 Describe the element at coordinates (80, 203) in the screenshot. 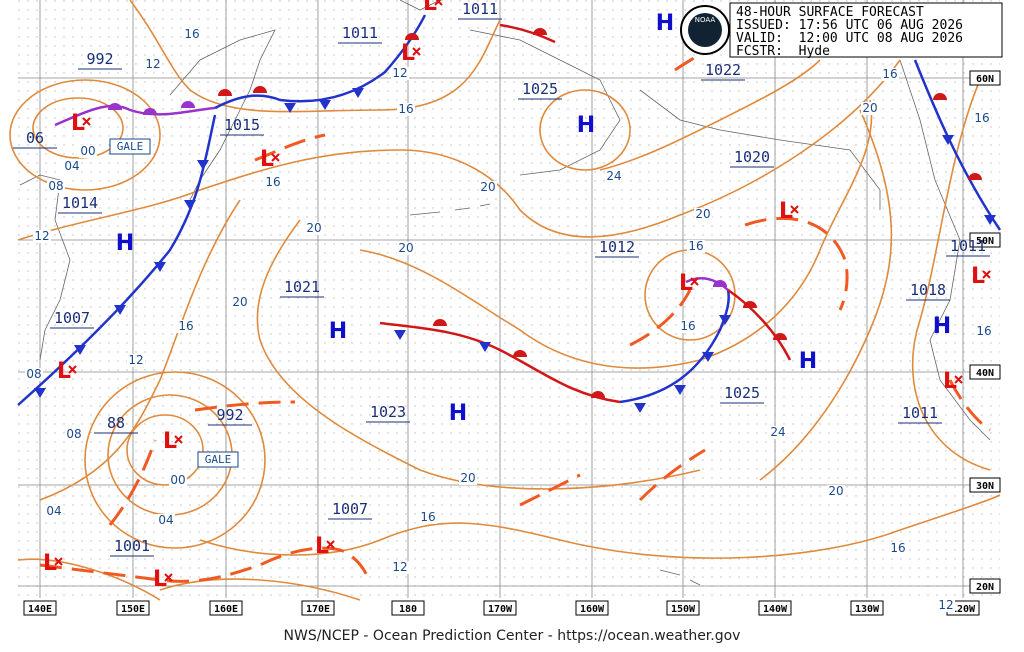

I see `pressure-label: 1014` at that location.